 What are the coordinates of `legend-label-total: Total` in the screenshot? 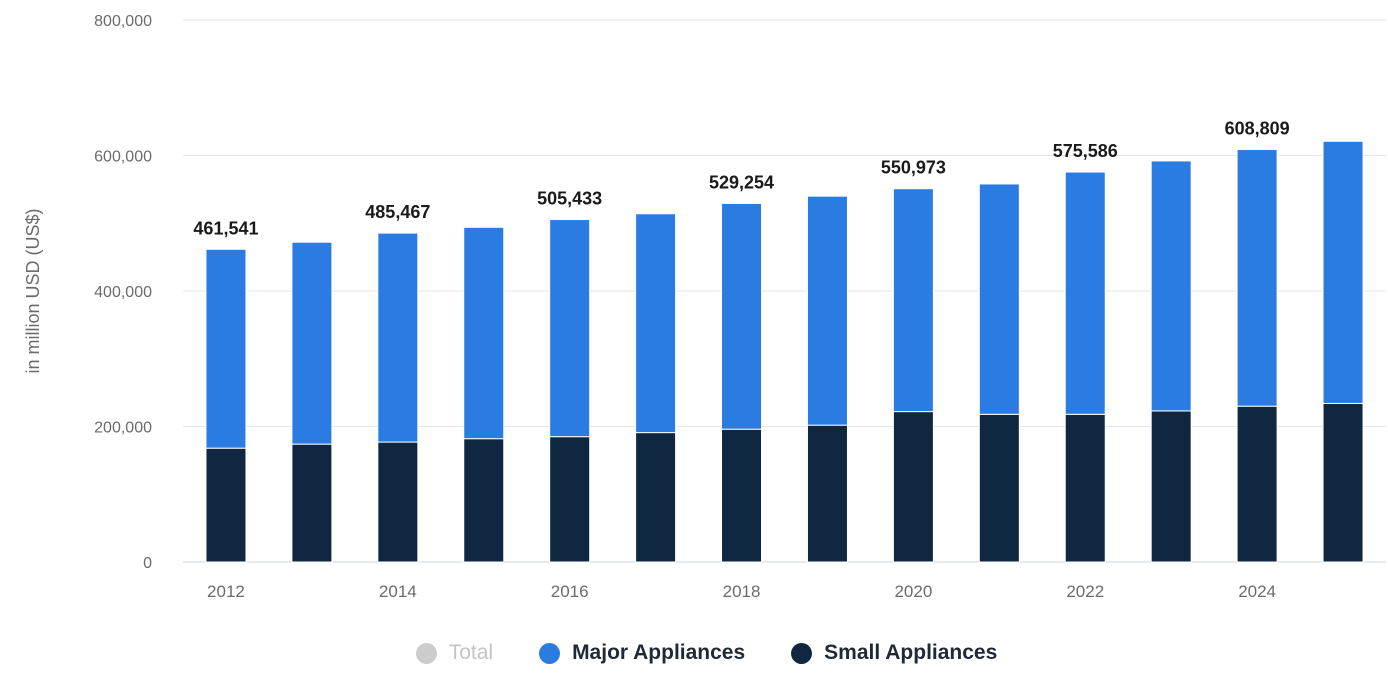 It's located at (471, 652).